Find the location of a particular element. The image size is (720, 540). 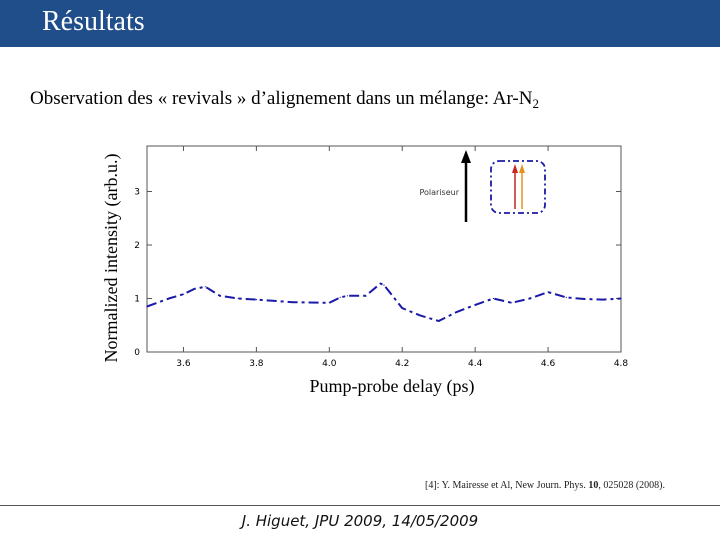

x-tick-label: 4.2 is located at coordinates (402, 364).